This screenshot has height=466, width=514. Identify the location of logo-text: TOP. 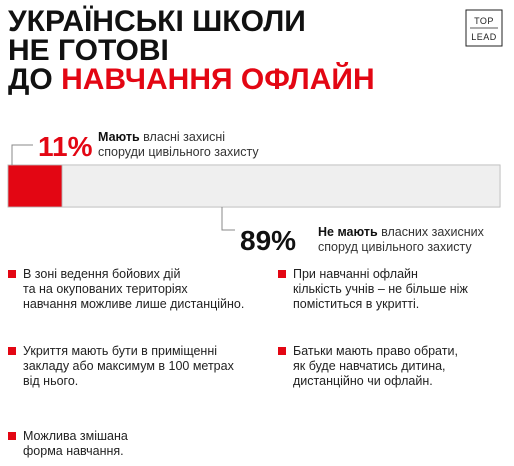
(484, 21).